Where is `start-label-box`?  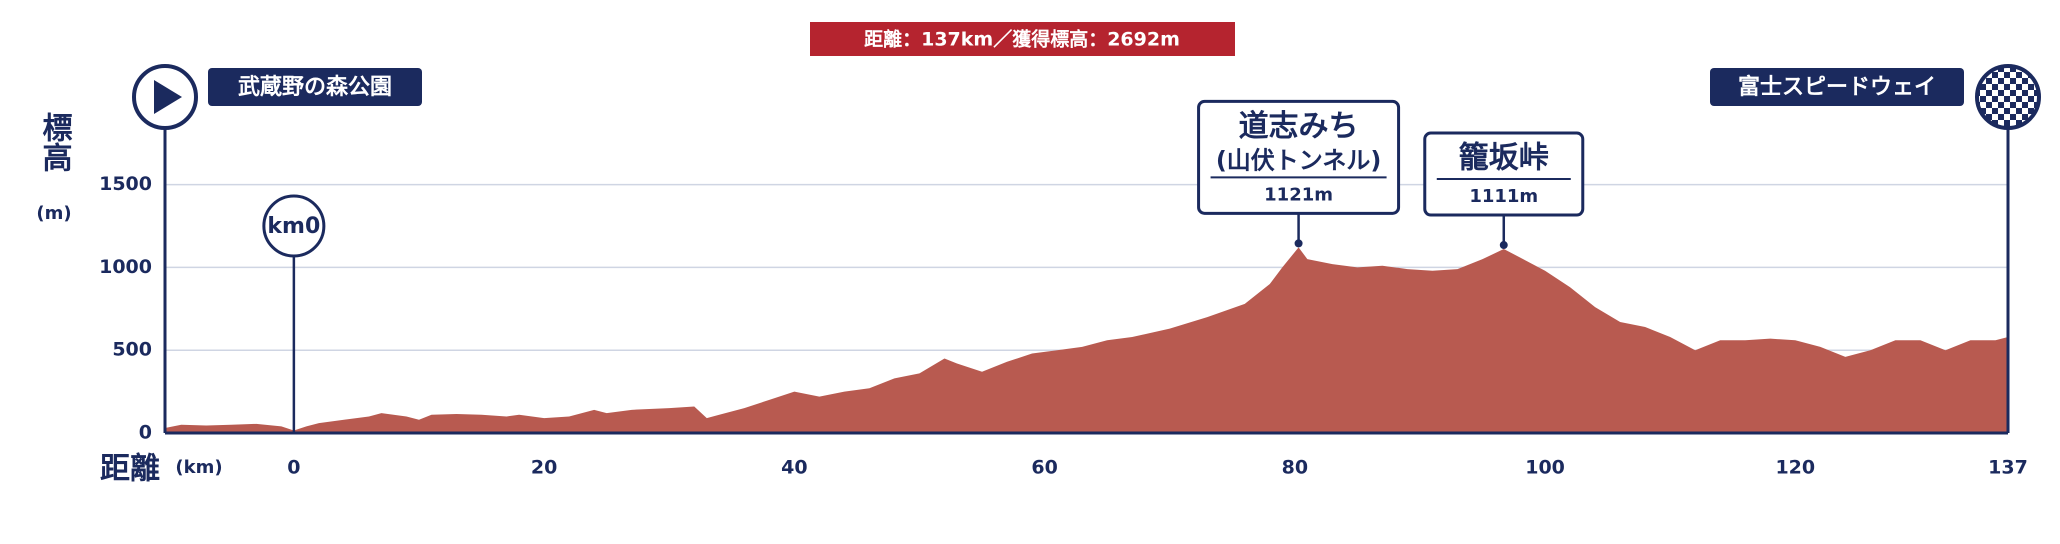
start-label-box is located at coordinates (315, 87).